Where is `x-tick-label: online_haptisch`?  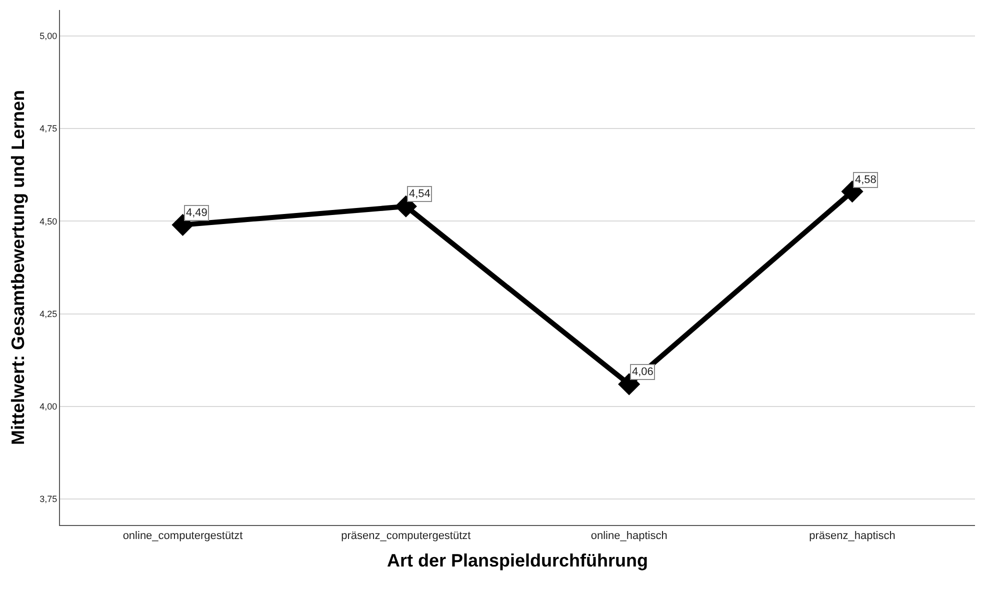
x-tick-label: online_haptisch is located at coordinates (629, 536).